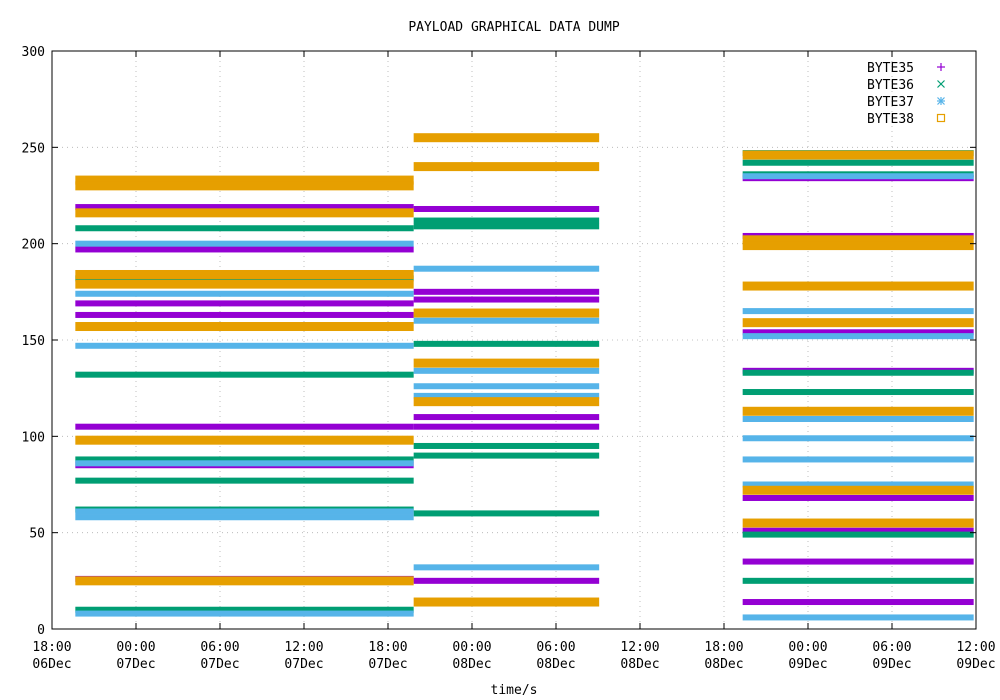  I want to click on y-tick-label: 0, so click(41, 630).